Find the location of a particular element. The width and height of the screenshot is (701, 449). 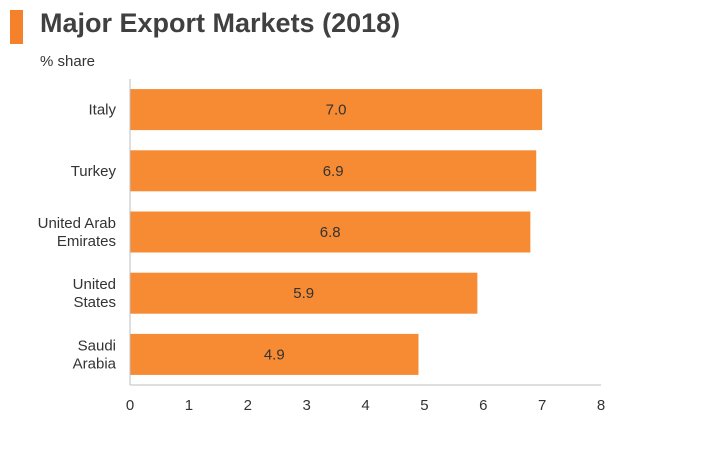

x-tick-label: 0 is located at coordinates (130, 405).